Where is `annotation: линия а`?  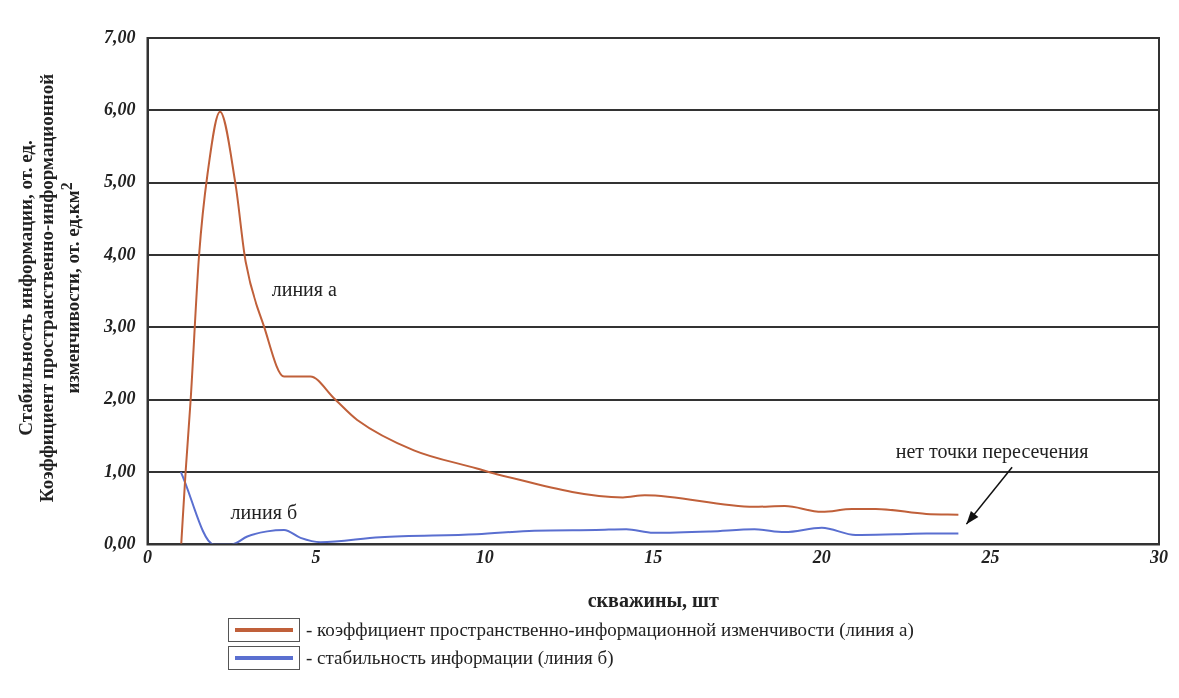 annotation: линия а is located at coordinates (304, 289).